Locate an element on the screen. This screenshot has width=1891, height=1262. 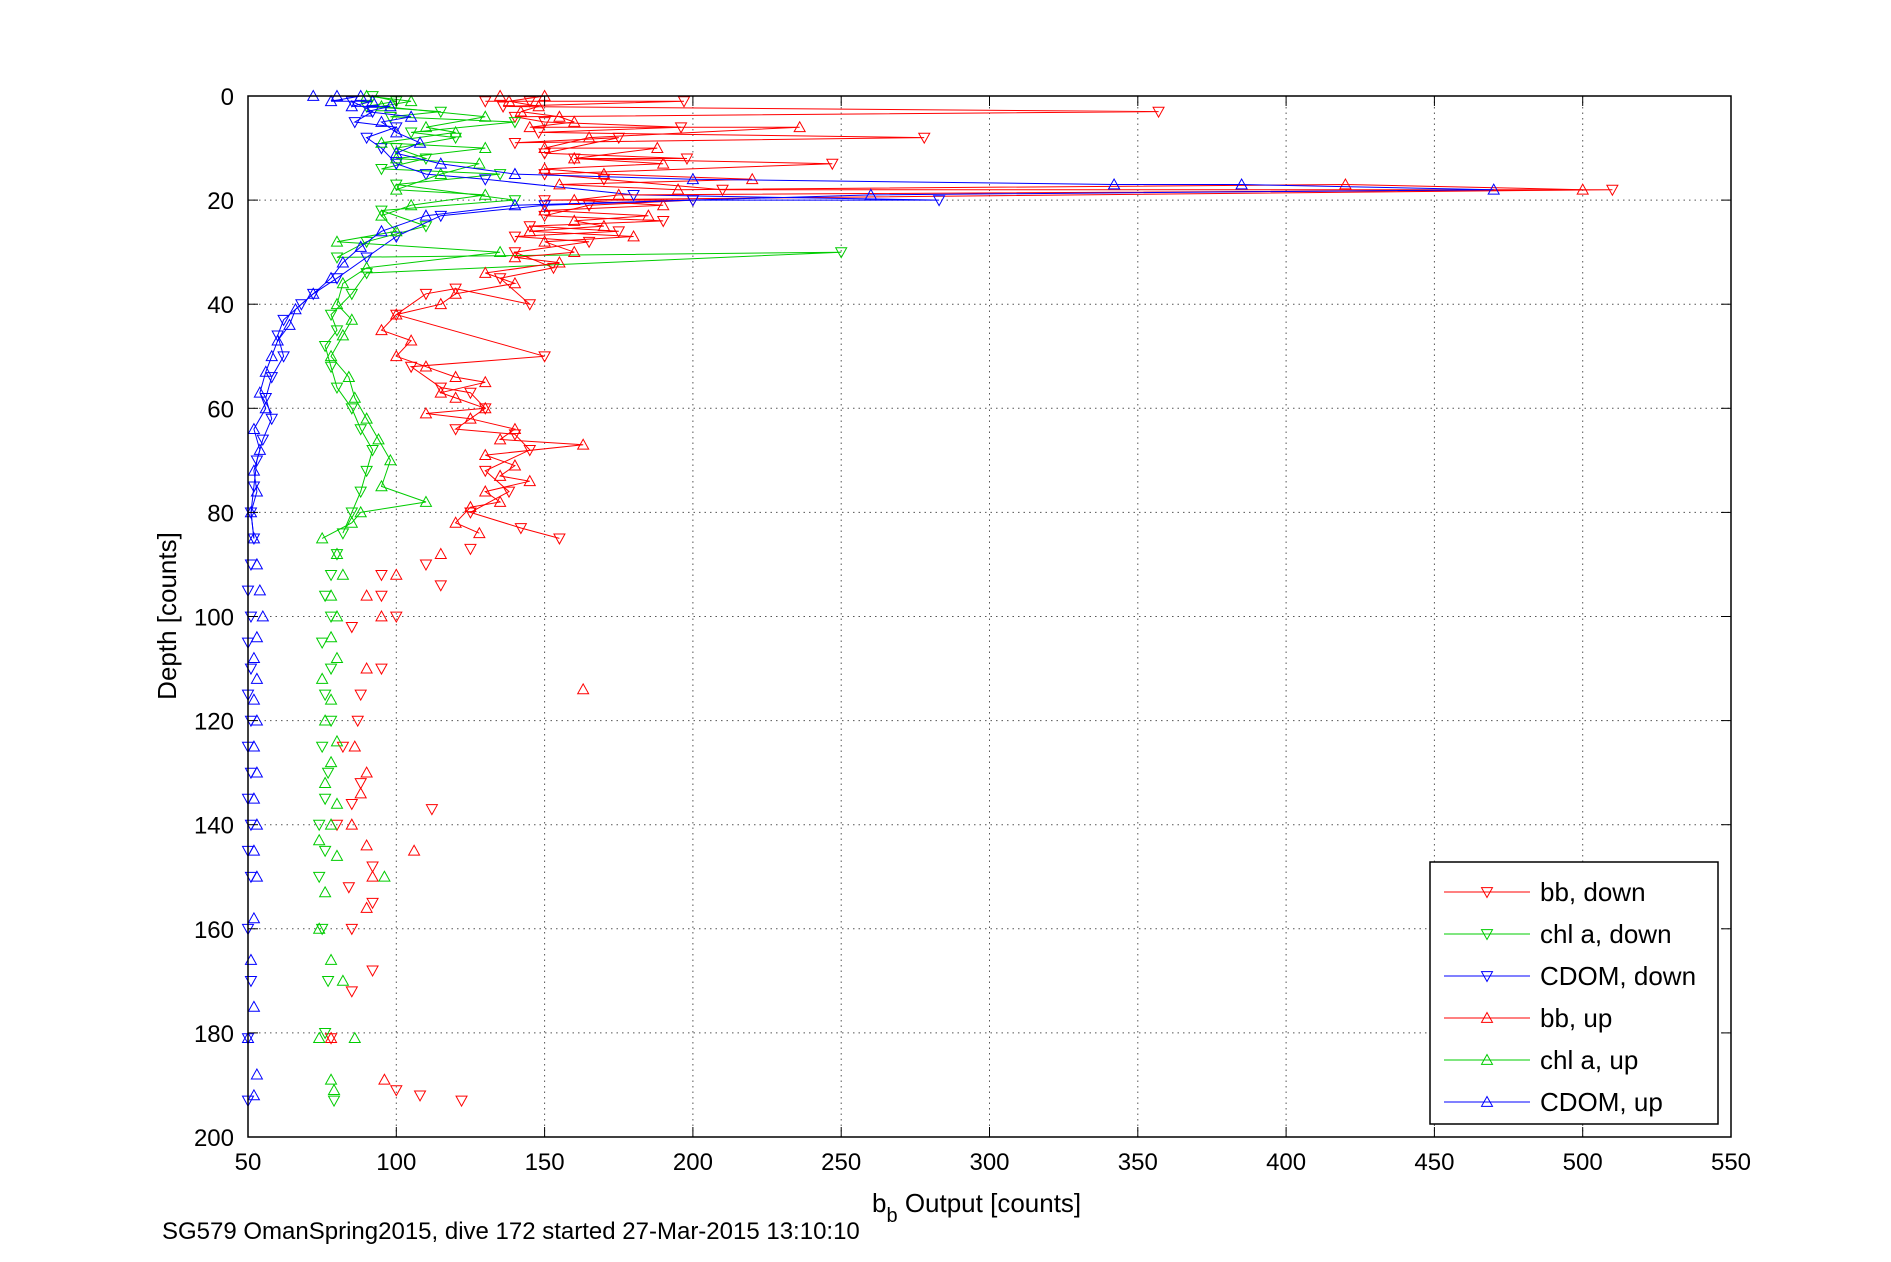
legend-label-cdom-up: CDOM, up is located at coordinates (1601, 1102).